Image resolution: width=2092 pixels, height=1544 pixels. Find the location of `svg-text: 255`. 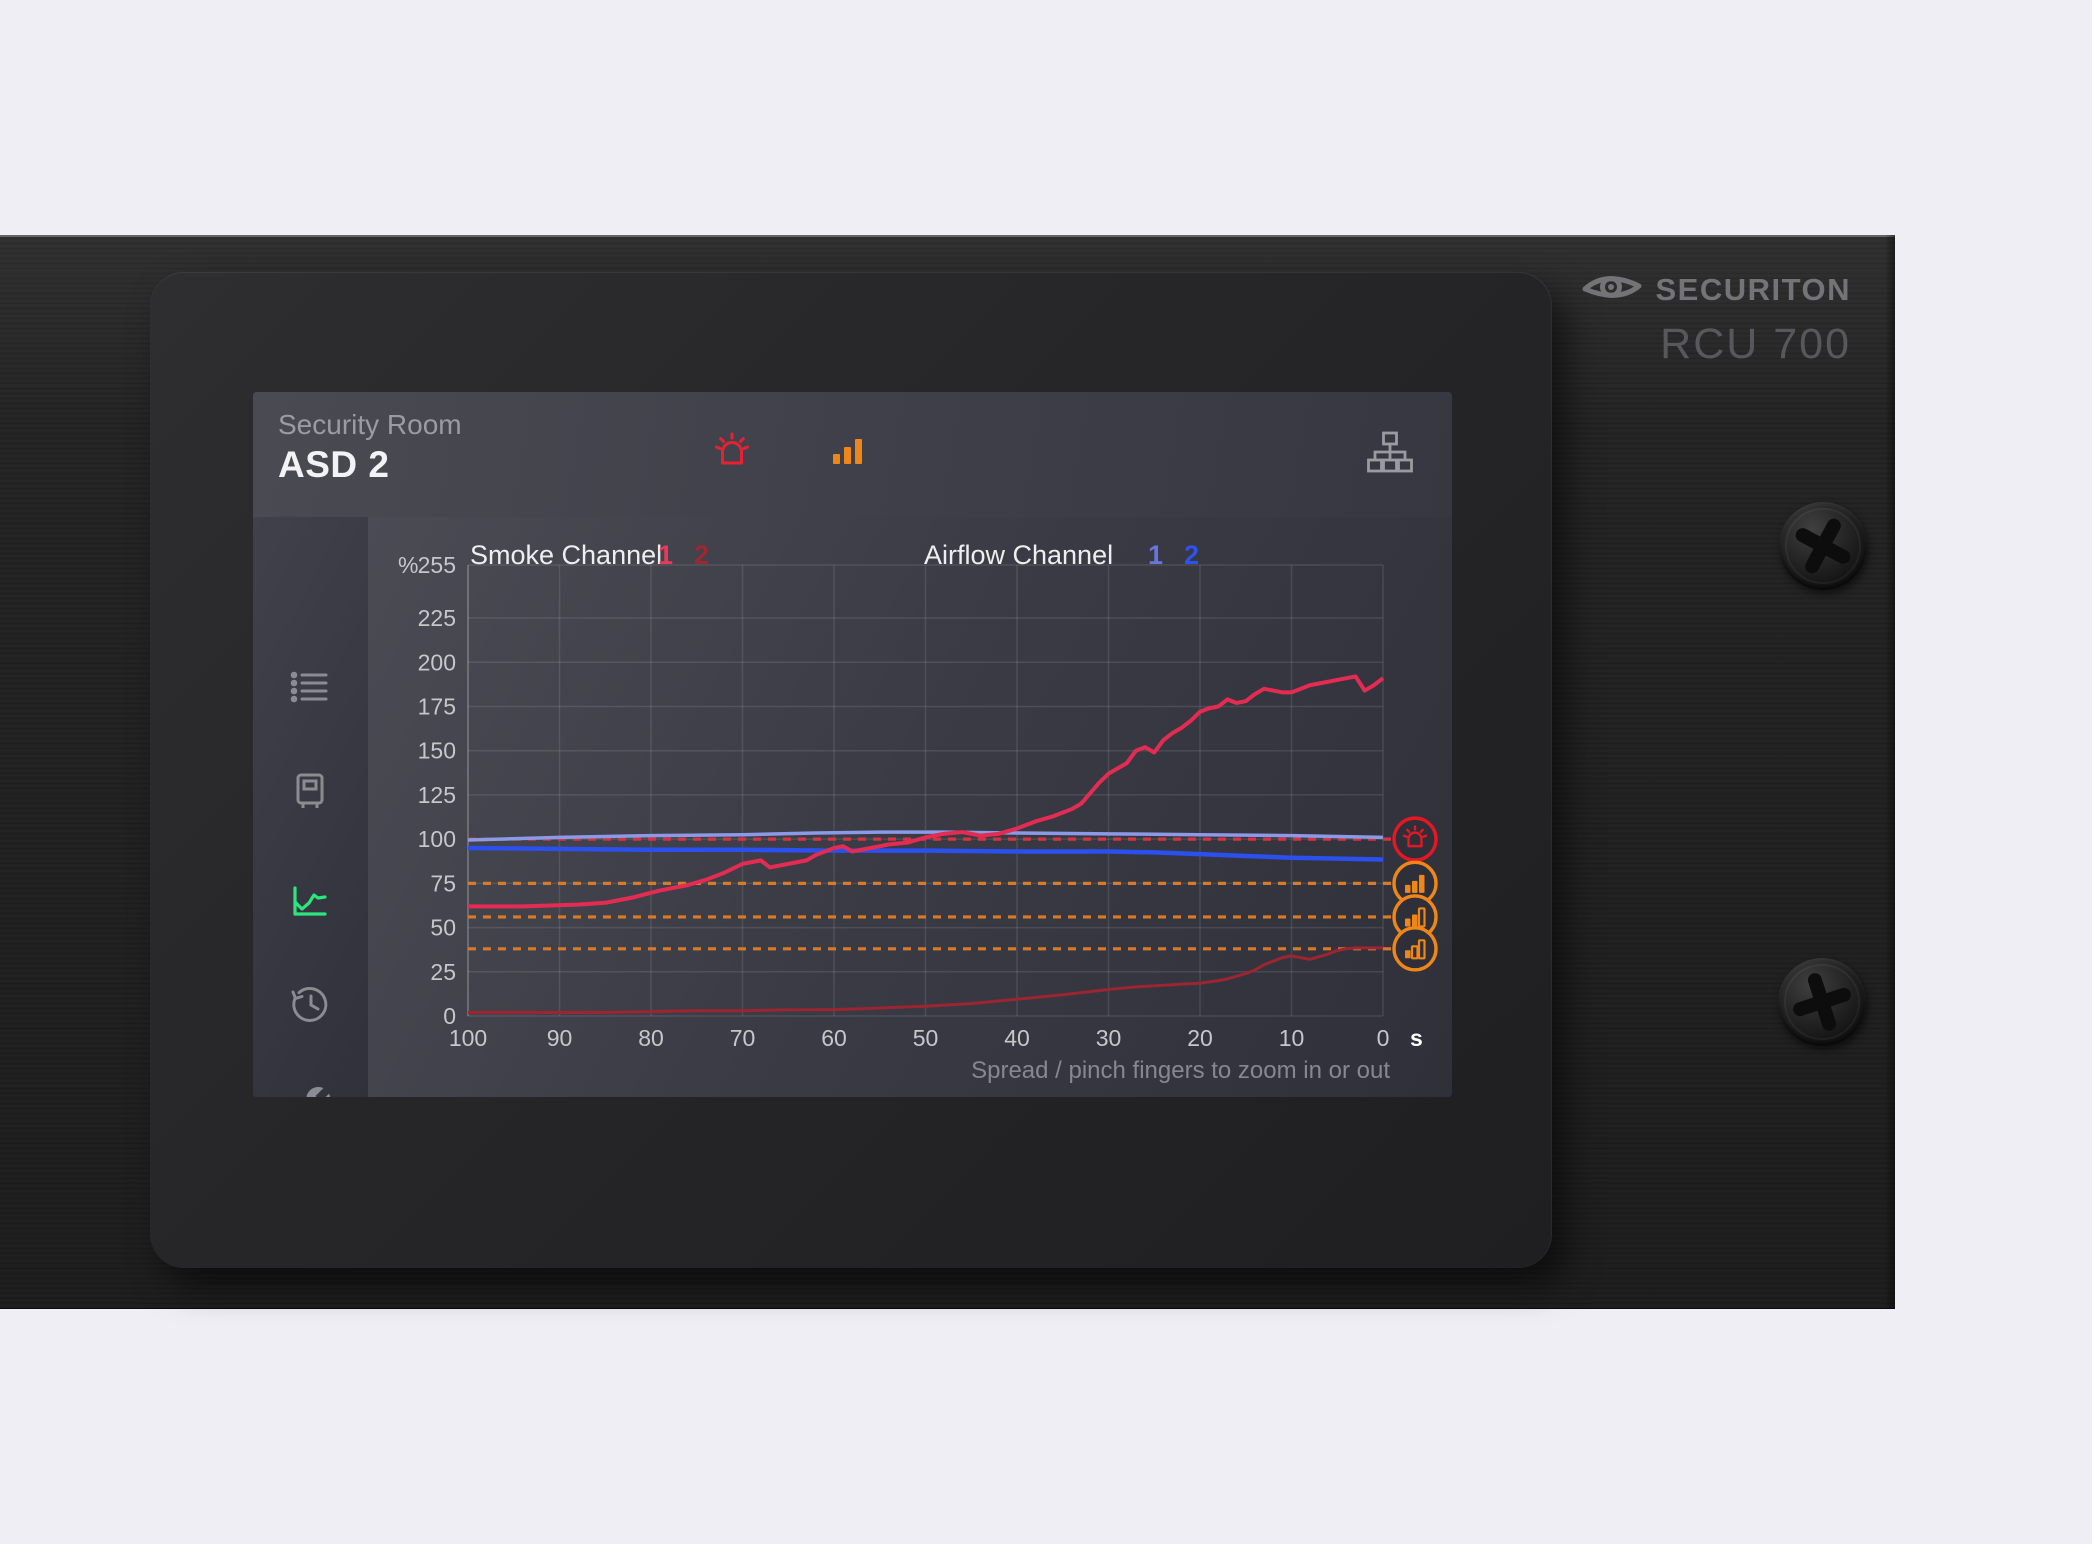

svg-text: 255 is located at coordinates (437, 565).